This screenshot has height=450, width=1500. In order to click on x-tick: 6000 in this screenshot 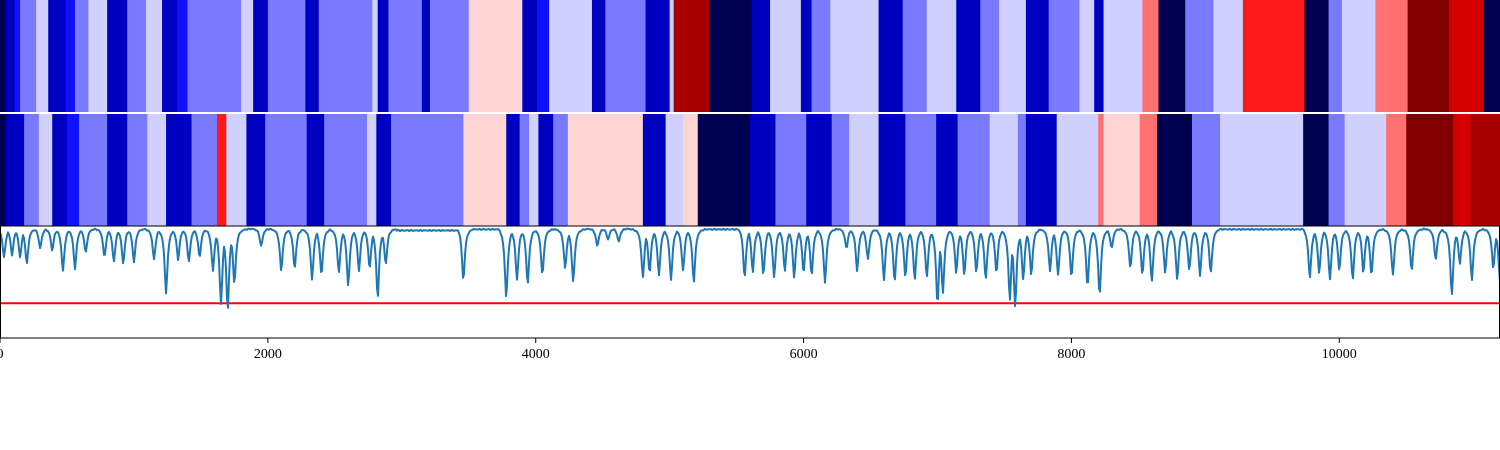, I will do `click(804, 350)`.